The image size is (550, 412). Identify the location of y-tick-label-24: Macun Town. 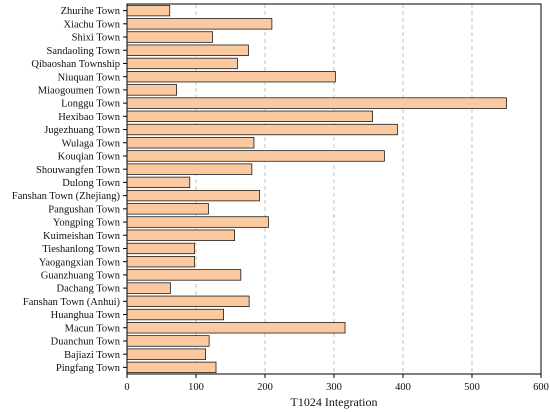
(93, 328).